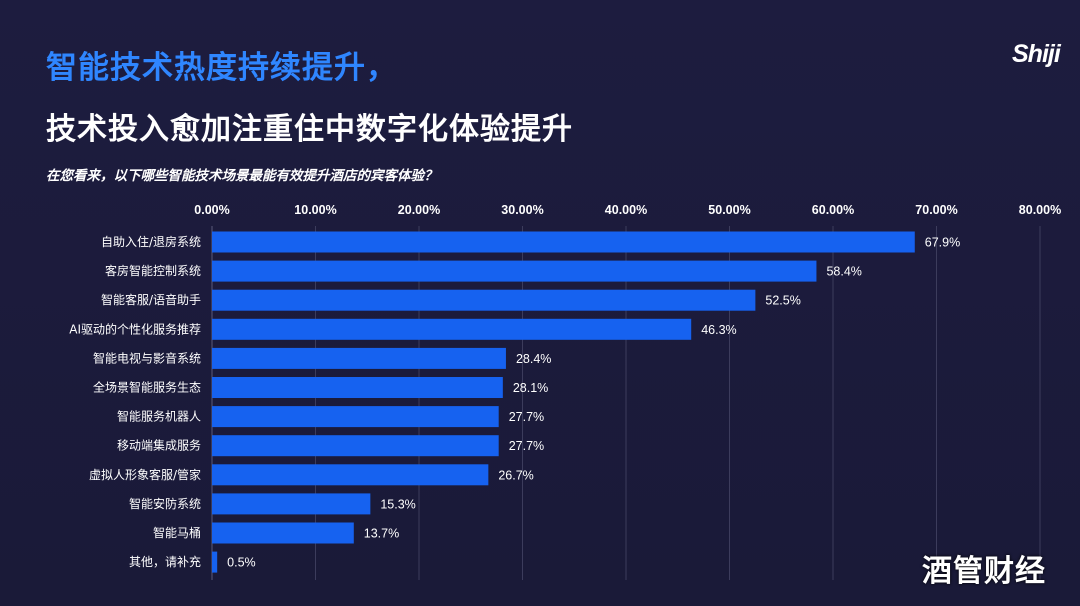 The height and width of the screenshot is (606, 1080). Describe the element at coordinates (151, 299) in the screenshot. I see `category-label: 智能客服/语音助手` at that location.